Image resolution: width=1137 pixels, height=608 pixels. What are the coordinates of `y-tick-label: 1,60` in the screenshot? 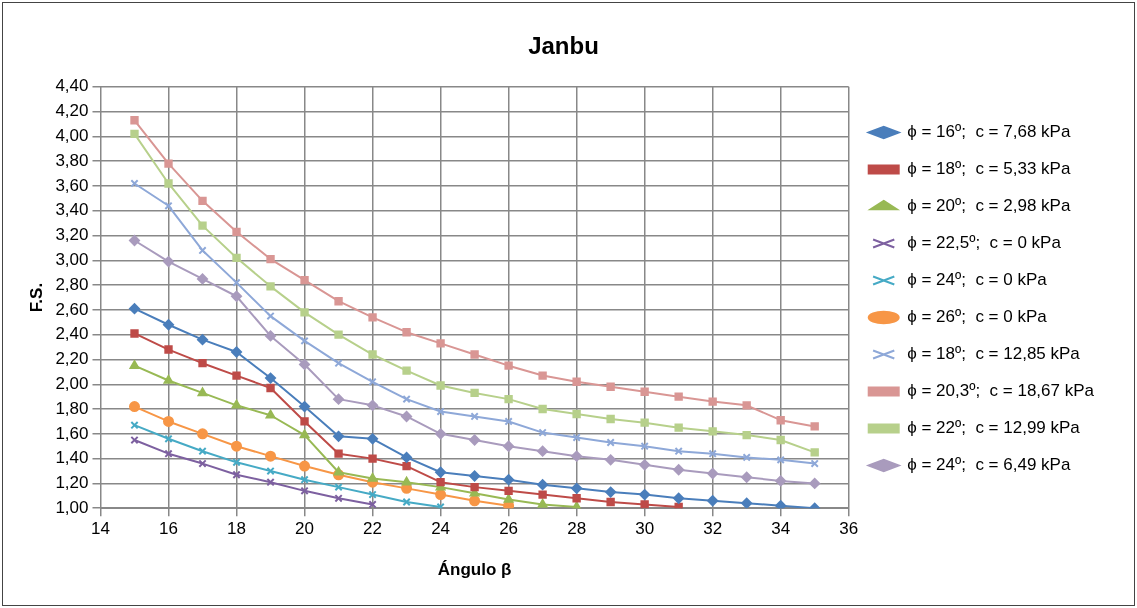 It's located at (72, 433).